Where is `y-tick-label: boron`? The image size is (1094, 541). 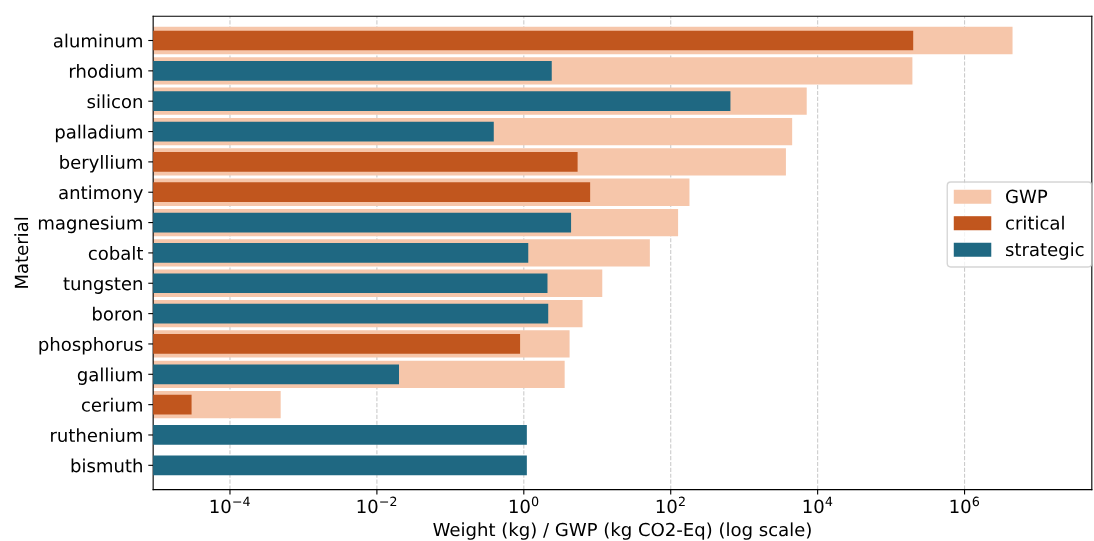
y-tick-label: boron is located at coordinates (117, 313).